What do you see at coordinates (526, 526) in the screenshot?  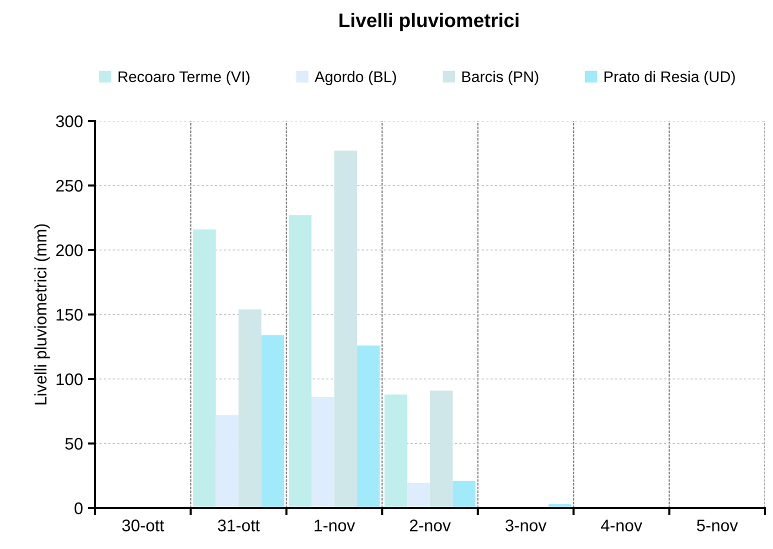 I see `x-tick-label: 3-nov` at bounding box center [526, 526].